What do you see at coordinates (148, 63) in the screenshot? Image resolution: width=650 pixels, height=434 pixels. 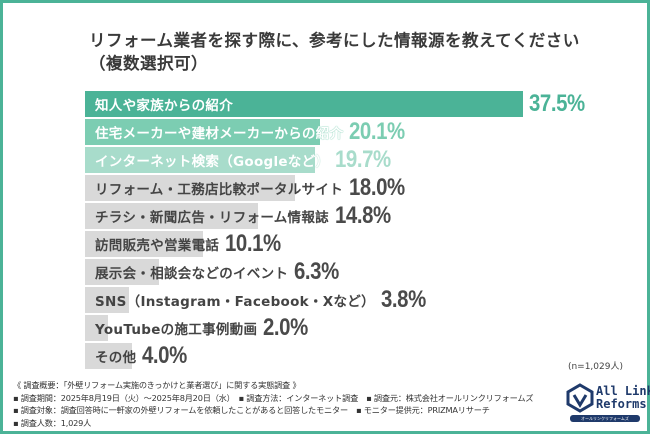 I see `subtitle-line: （複数選択可）` at bounding box center [148, 63].